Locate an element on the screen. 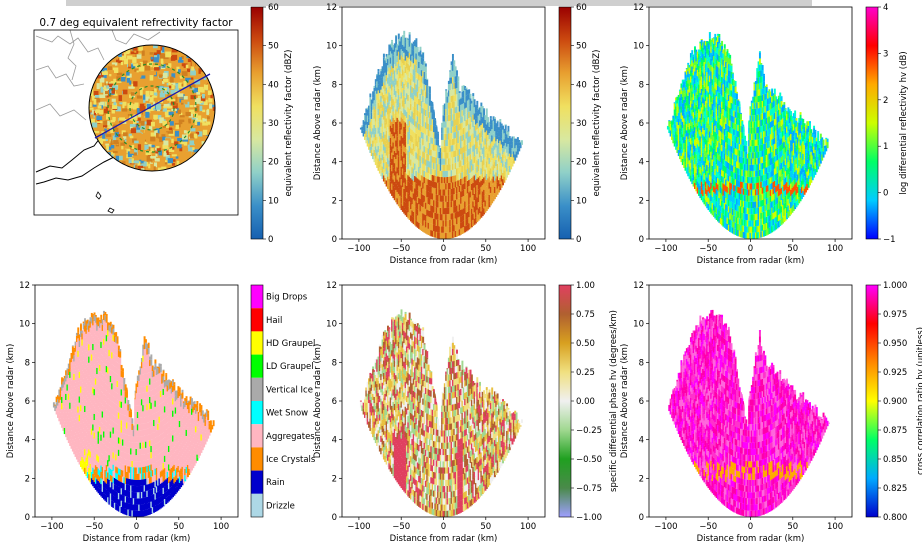 The width and height of the screenshot is (922, 548). top-scrollbar is located at coordinates (439, 3).